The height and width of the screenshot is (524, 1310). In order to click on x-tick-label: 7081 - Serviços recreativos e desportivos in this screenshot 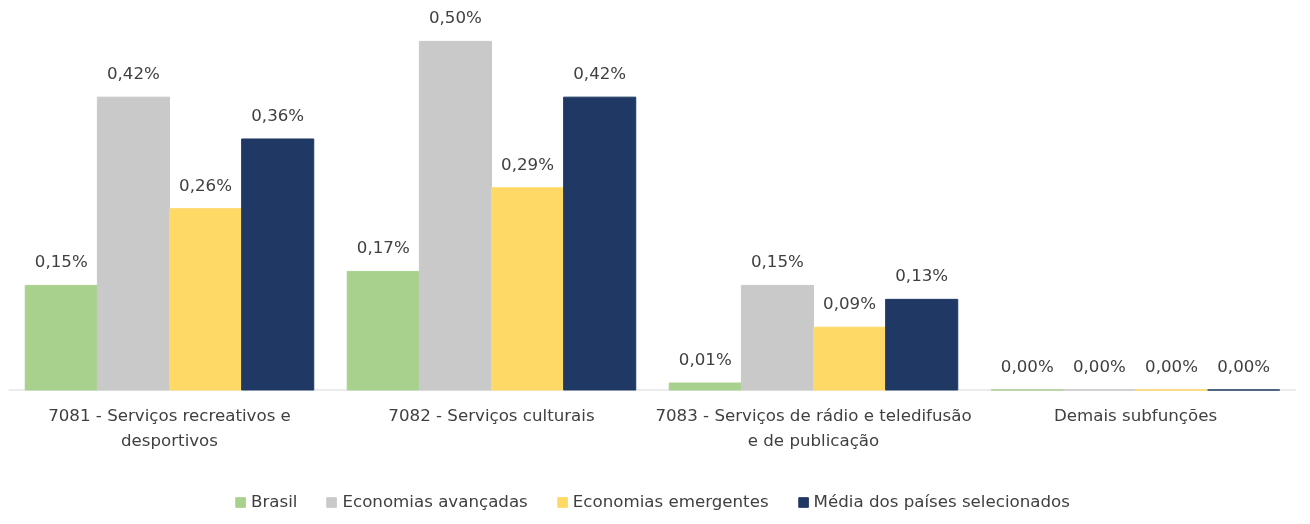, I will do `click(169, 427)`.